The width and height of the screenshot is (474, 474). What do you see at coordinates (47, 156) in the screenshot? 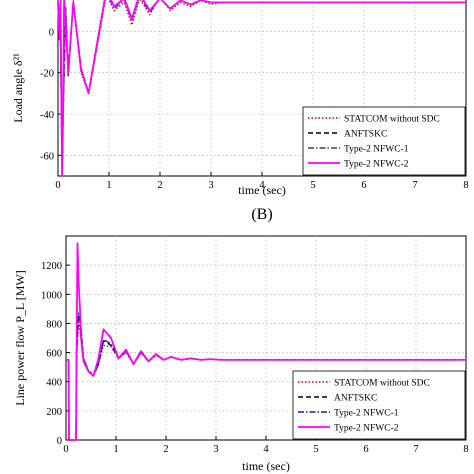
I see `y-tick-label: -60` at bounding box center [47, 156].